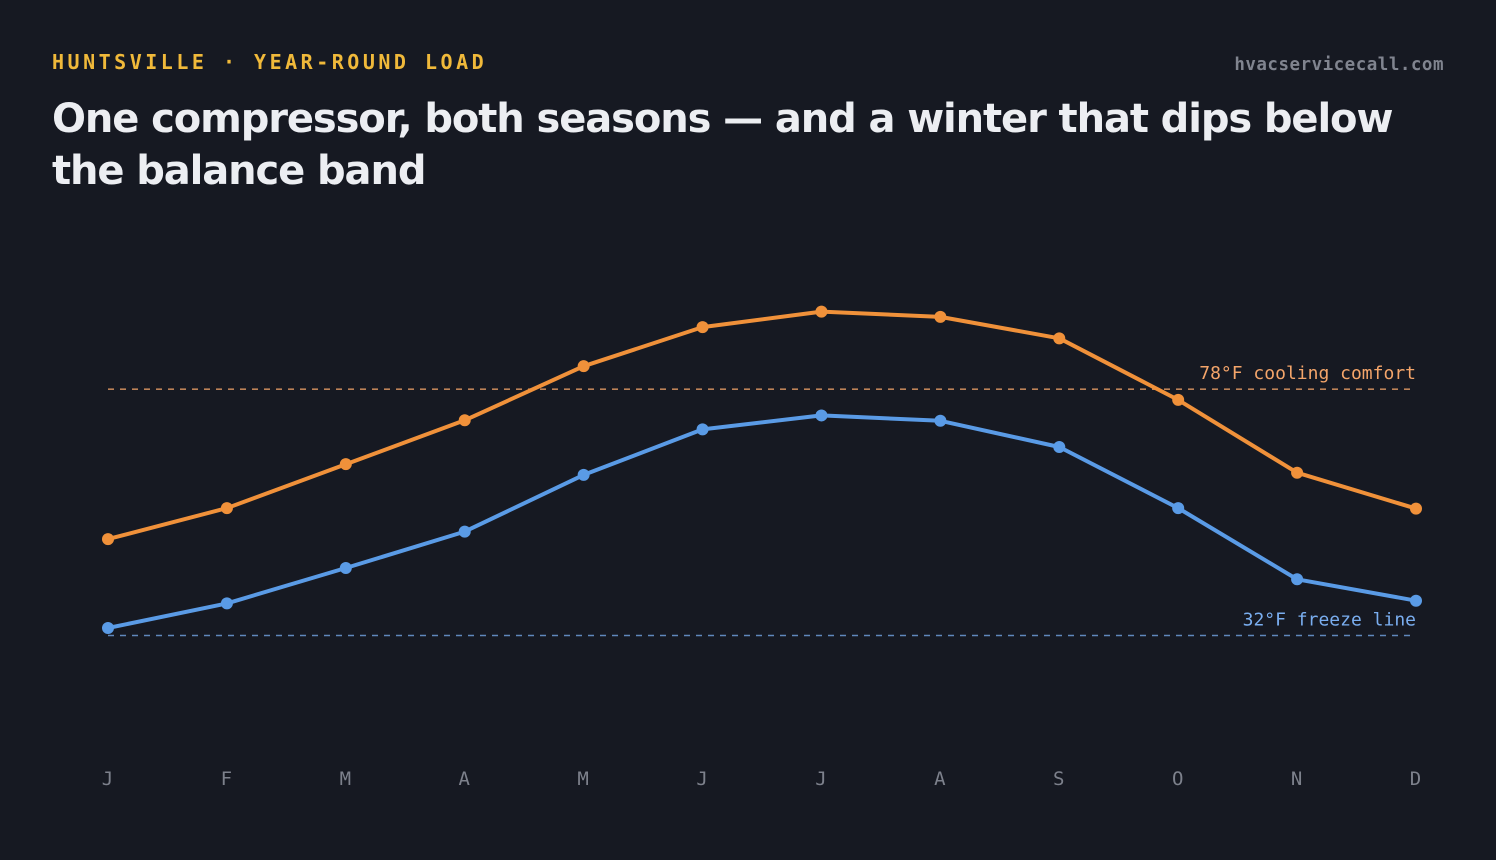 The image size is (1496, 860). What do you see at coordinates (1329, 620) in the screenshot?
I see `reference-label-1: 32°F freeze line` at bounding box center [1329, 620].